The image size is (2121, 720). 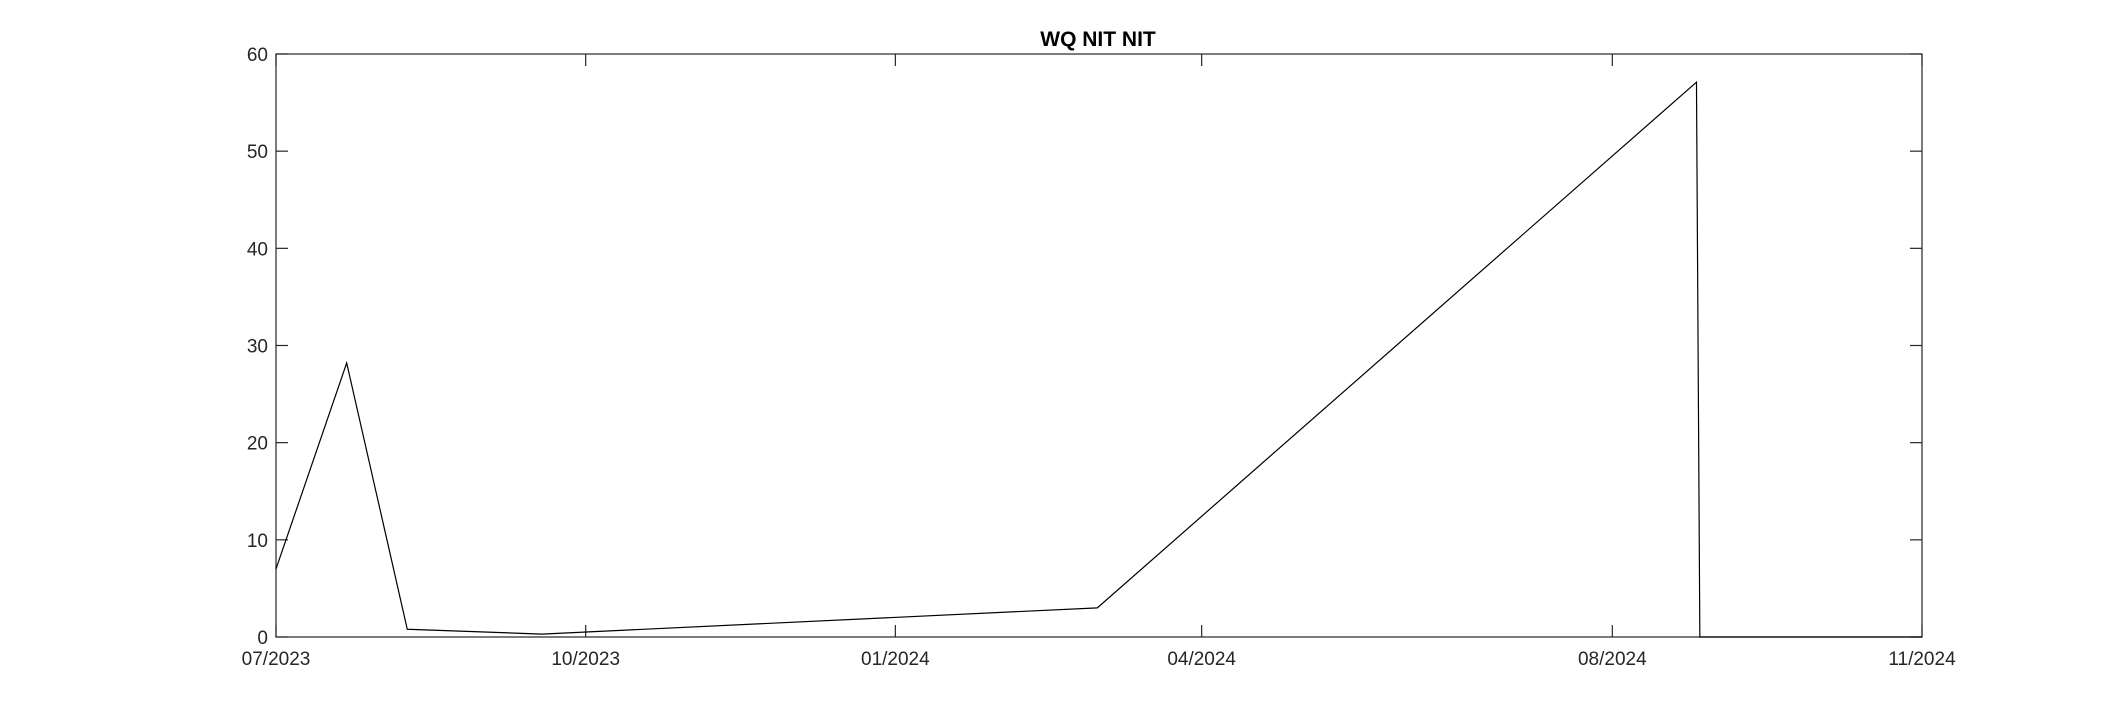 What do you see at coordinates (257, 55) in the screenshot?
I see `y-tick-label: 60` at bounding box center [257, 55].